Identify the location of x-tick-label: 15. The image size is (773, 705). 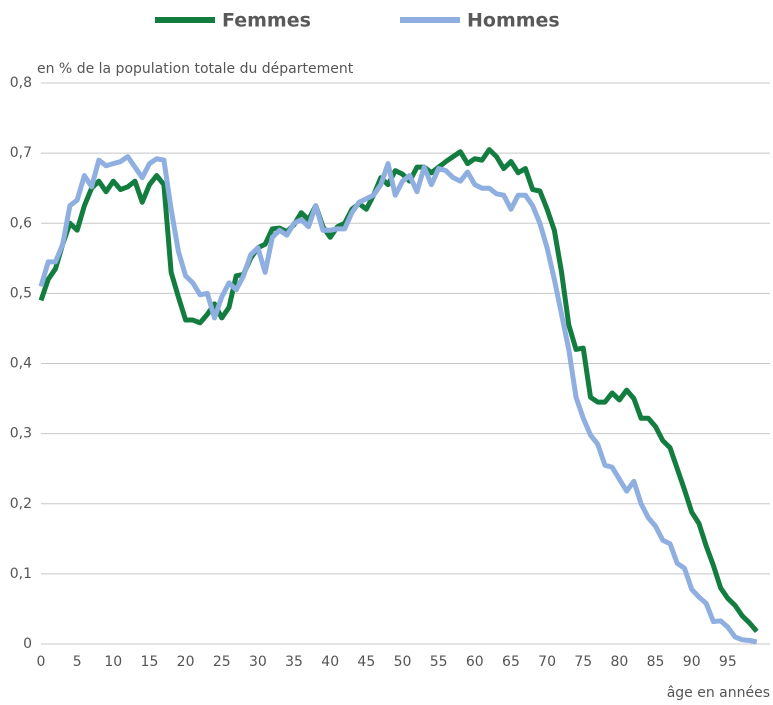
(150, 662).